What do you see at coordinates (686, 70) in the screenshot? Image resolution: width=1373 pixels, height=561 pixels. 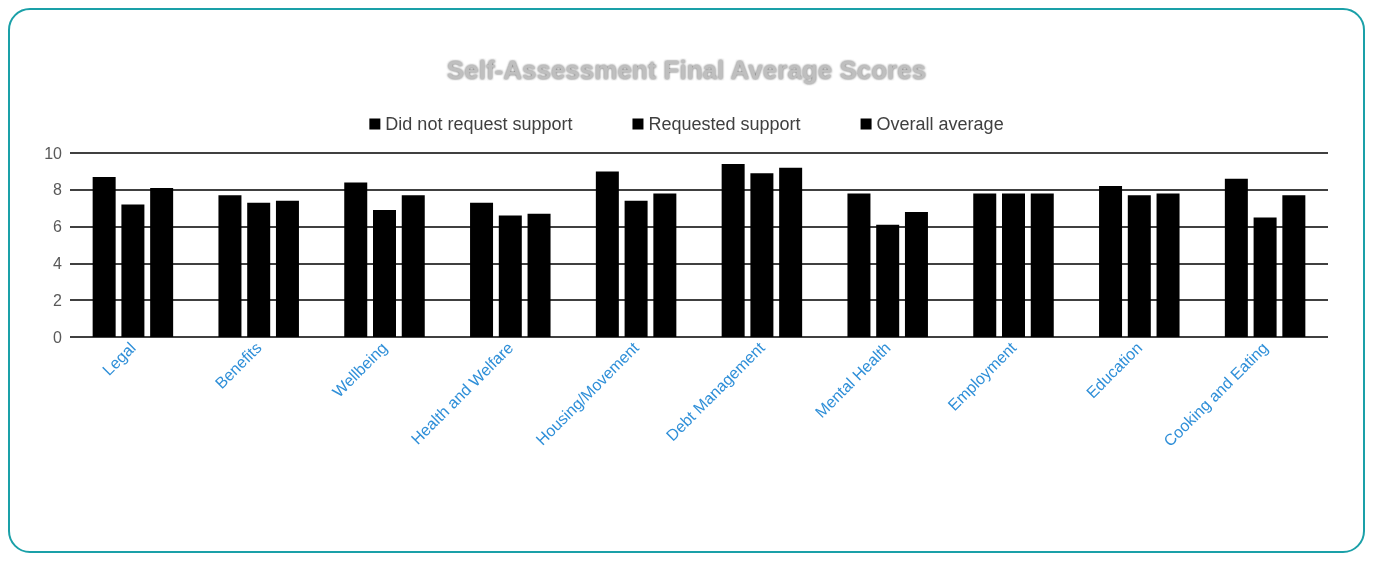 I see `chart-title: Self-Assessment Final Average Scores` at bounding box center [686, 70].